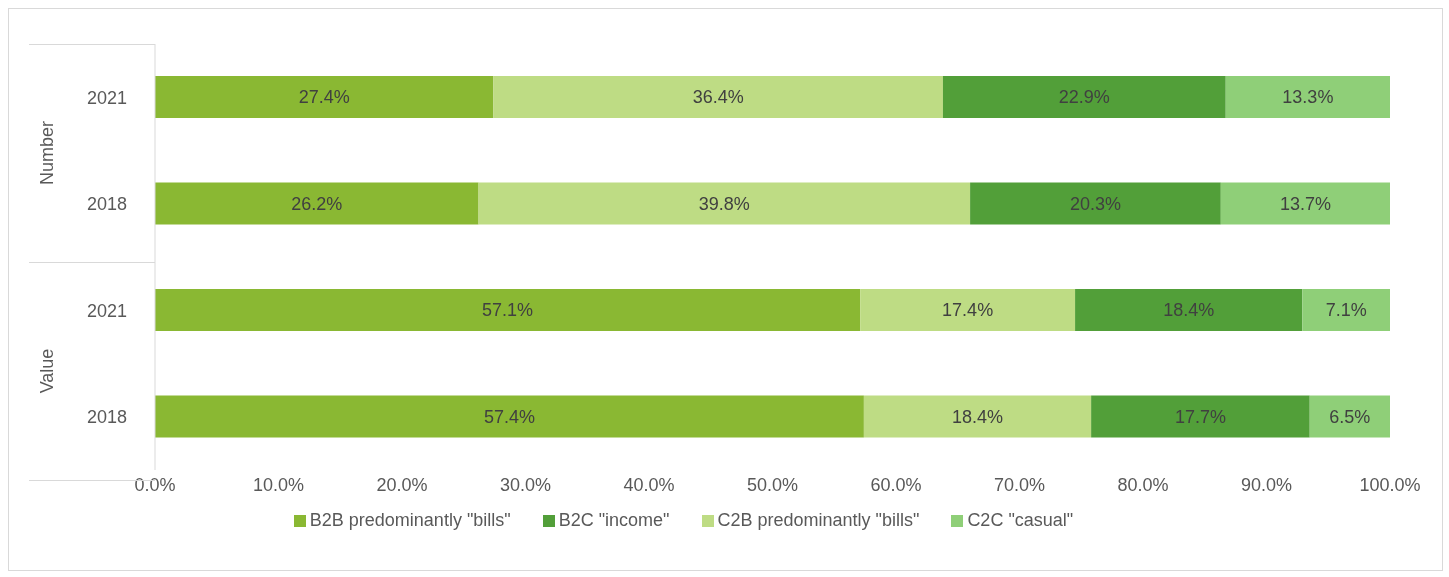 The image size is (1449, 577). Describe the element at coordinates (1019, 484) in the screenshot. I see `x-tick-label: 70.0%` at that location.